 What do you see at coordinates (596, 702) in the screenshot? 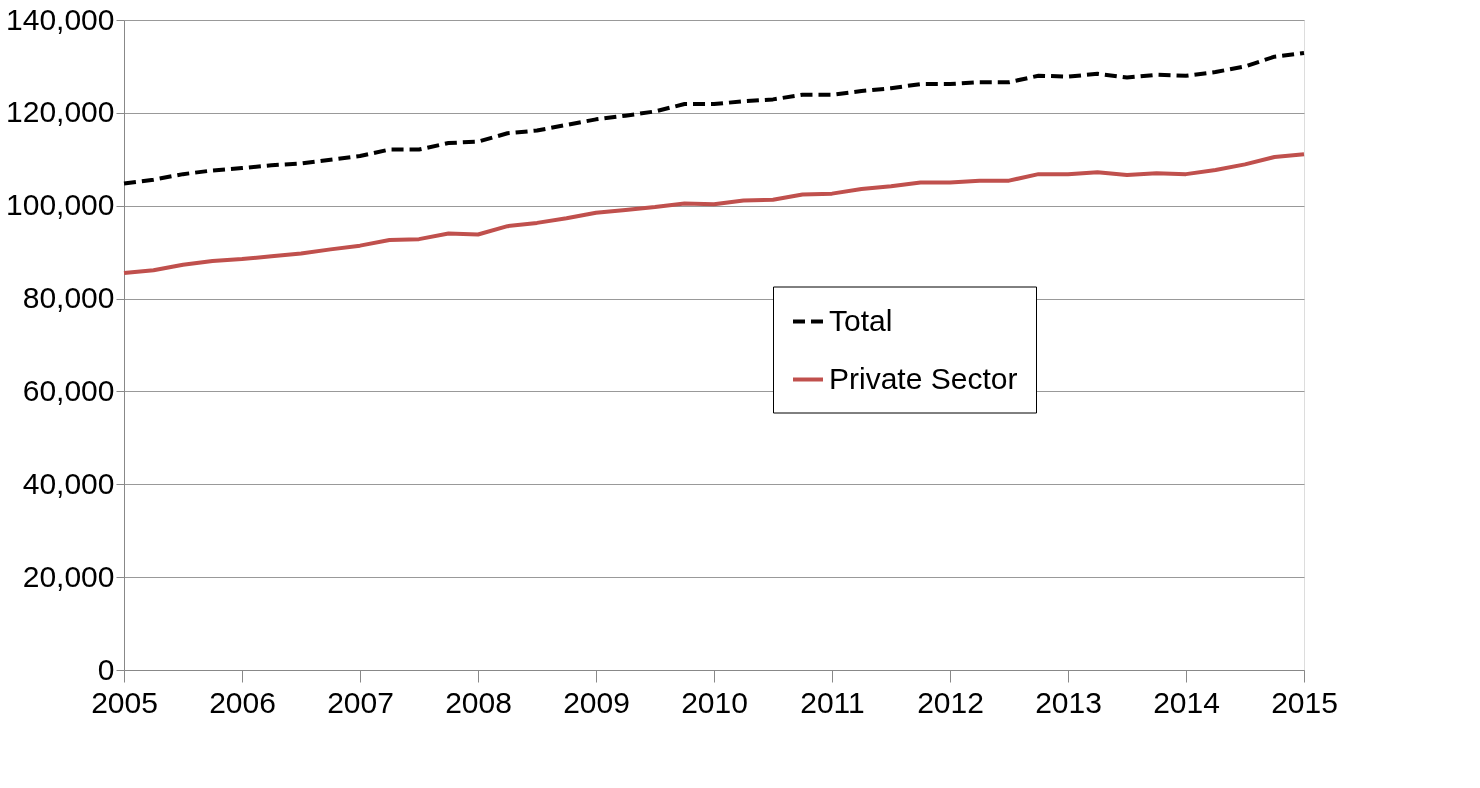
I see `x-tick-label: 2009` at bounding box center [596, 702].